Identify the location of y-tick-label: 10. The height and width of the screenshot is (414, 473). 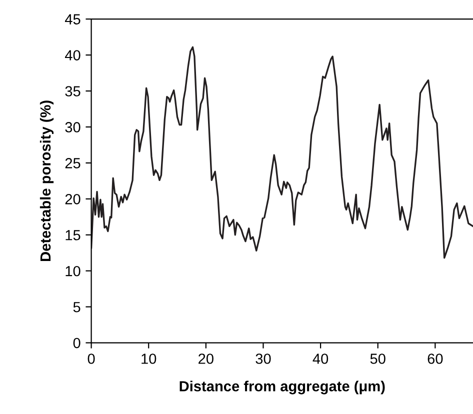
(73, 271).